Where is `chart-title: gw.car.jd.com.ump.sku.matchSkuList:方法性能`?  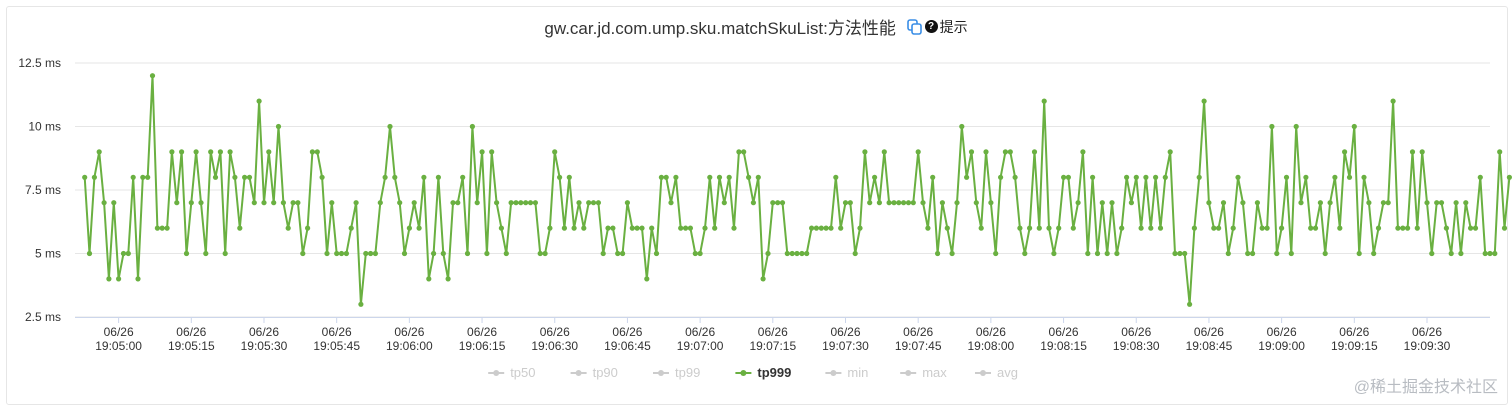 chart-title: gw.car.jd.com.ump.sku.matchSkuList:方法性能 is located at coordinates (720, 28).